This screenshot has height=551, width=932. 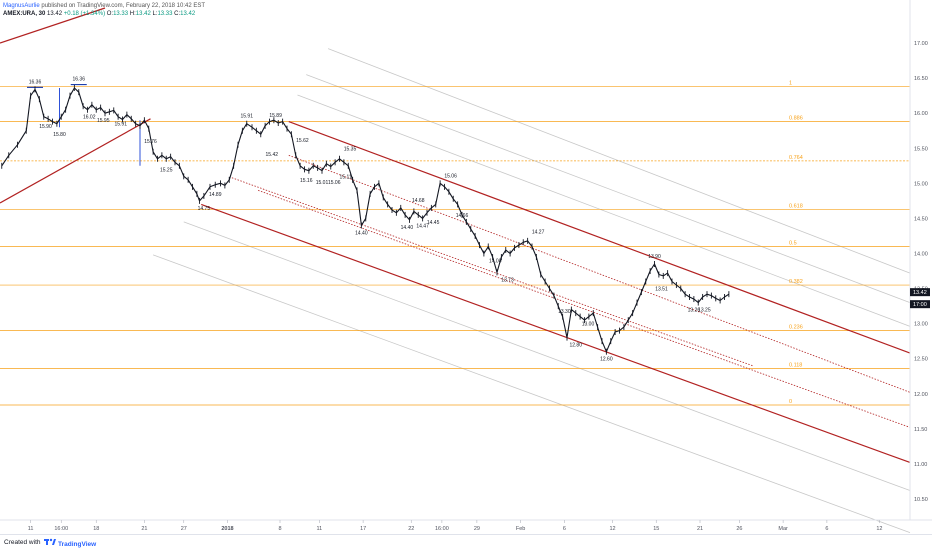 I want to click on price-annotation: 15.95, so click(x=103, y=121).